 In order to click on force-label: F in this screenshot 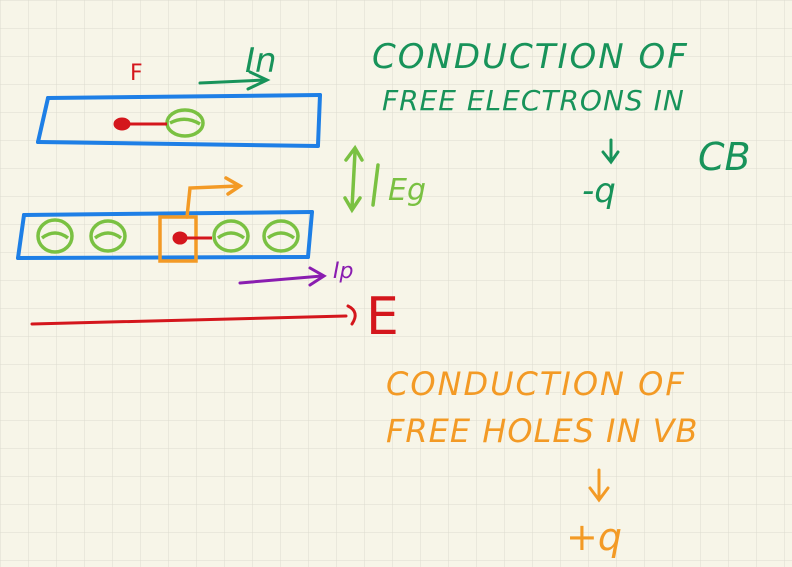, I will do `click(136, 73)`.